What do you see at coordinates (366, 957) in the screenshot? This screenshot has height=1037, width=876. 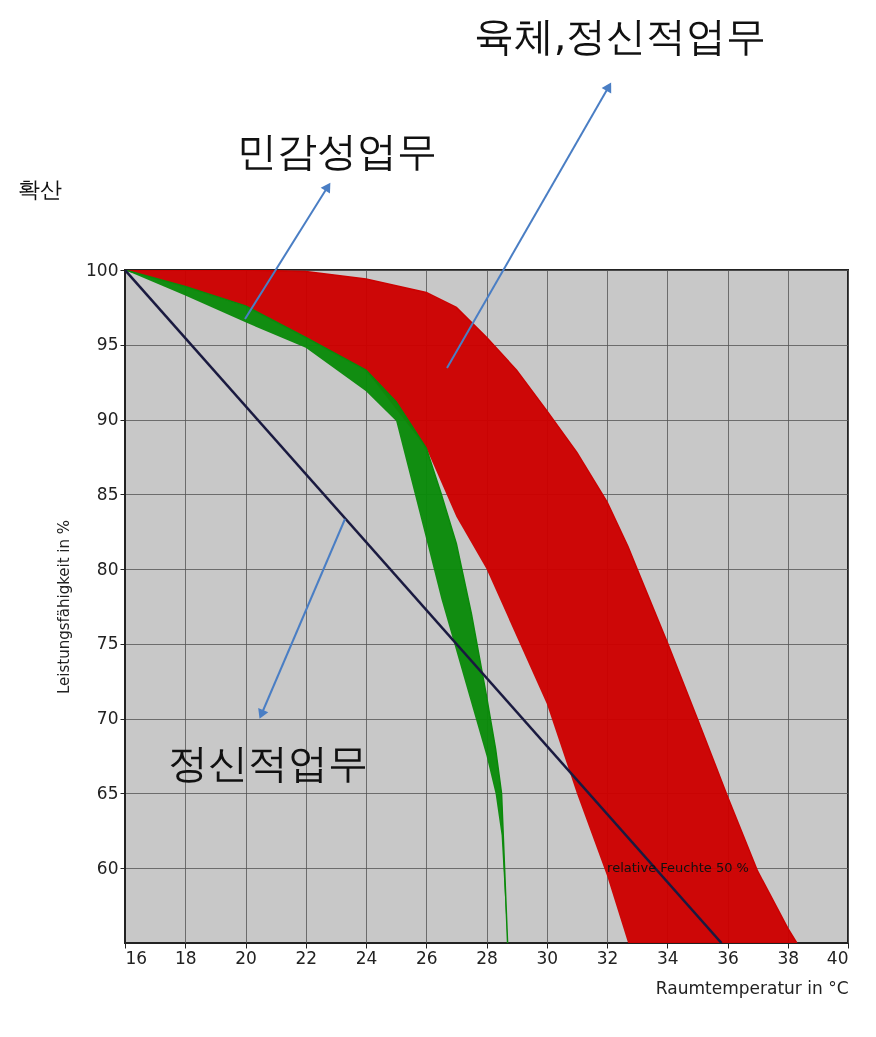 I see `x-tick-label: 24` at bounding box center [366, 957].